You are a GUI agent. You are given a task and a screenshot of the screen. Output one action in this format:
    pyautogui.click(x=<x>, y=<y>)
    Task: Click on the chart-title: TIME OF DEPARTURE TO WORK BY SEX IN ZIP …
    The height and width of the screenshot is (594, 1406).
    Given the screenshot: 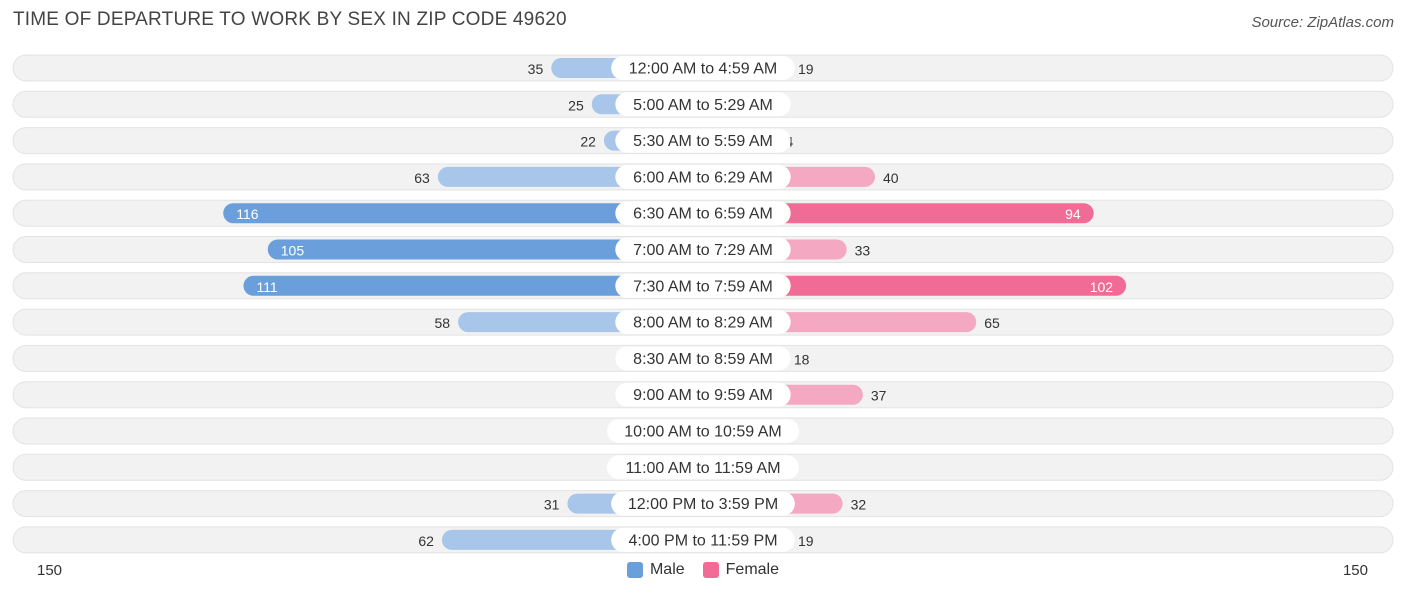 What is the action you would take?
    pyautogui.click(x=290, y=19)
    